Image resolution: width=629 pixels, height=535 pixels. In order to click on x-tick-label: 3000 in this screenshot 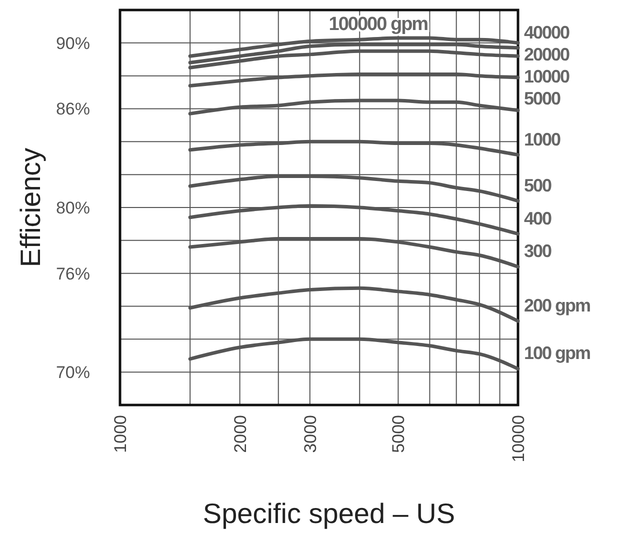, I will do `click(310, 434)`.